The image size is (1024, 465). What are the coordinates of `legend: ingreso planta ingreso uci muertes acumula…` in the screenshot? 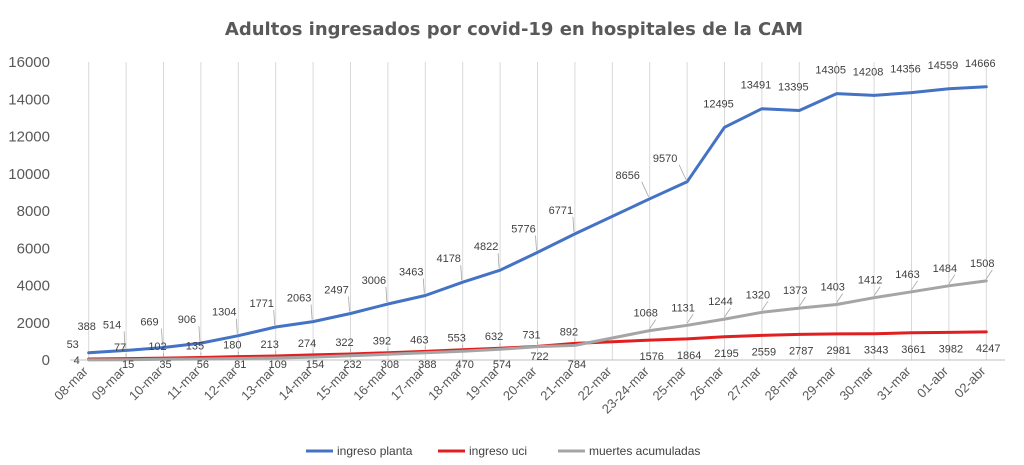 It's located at (503, 451).